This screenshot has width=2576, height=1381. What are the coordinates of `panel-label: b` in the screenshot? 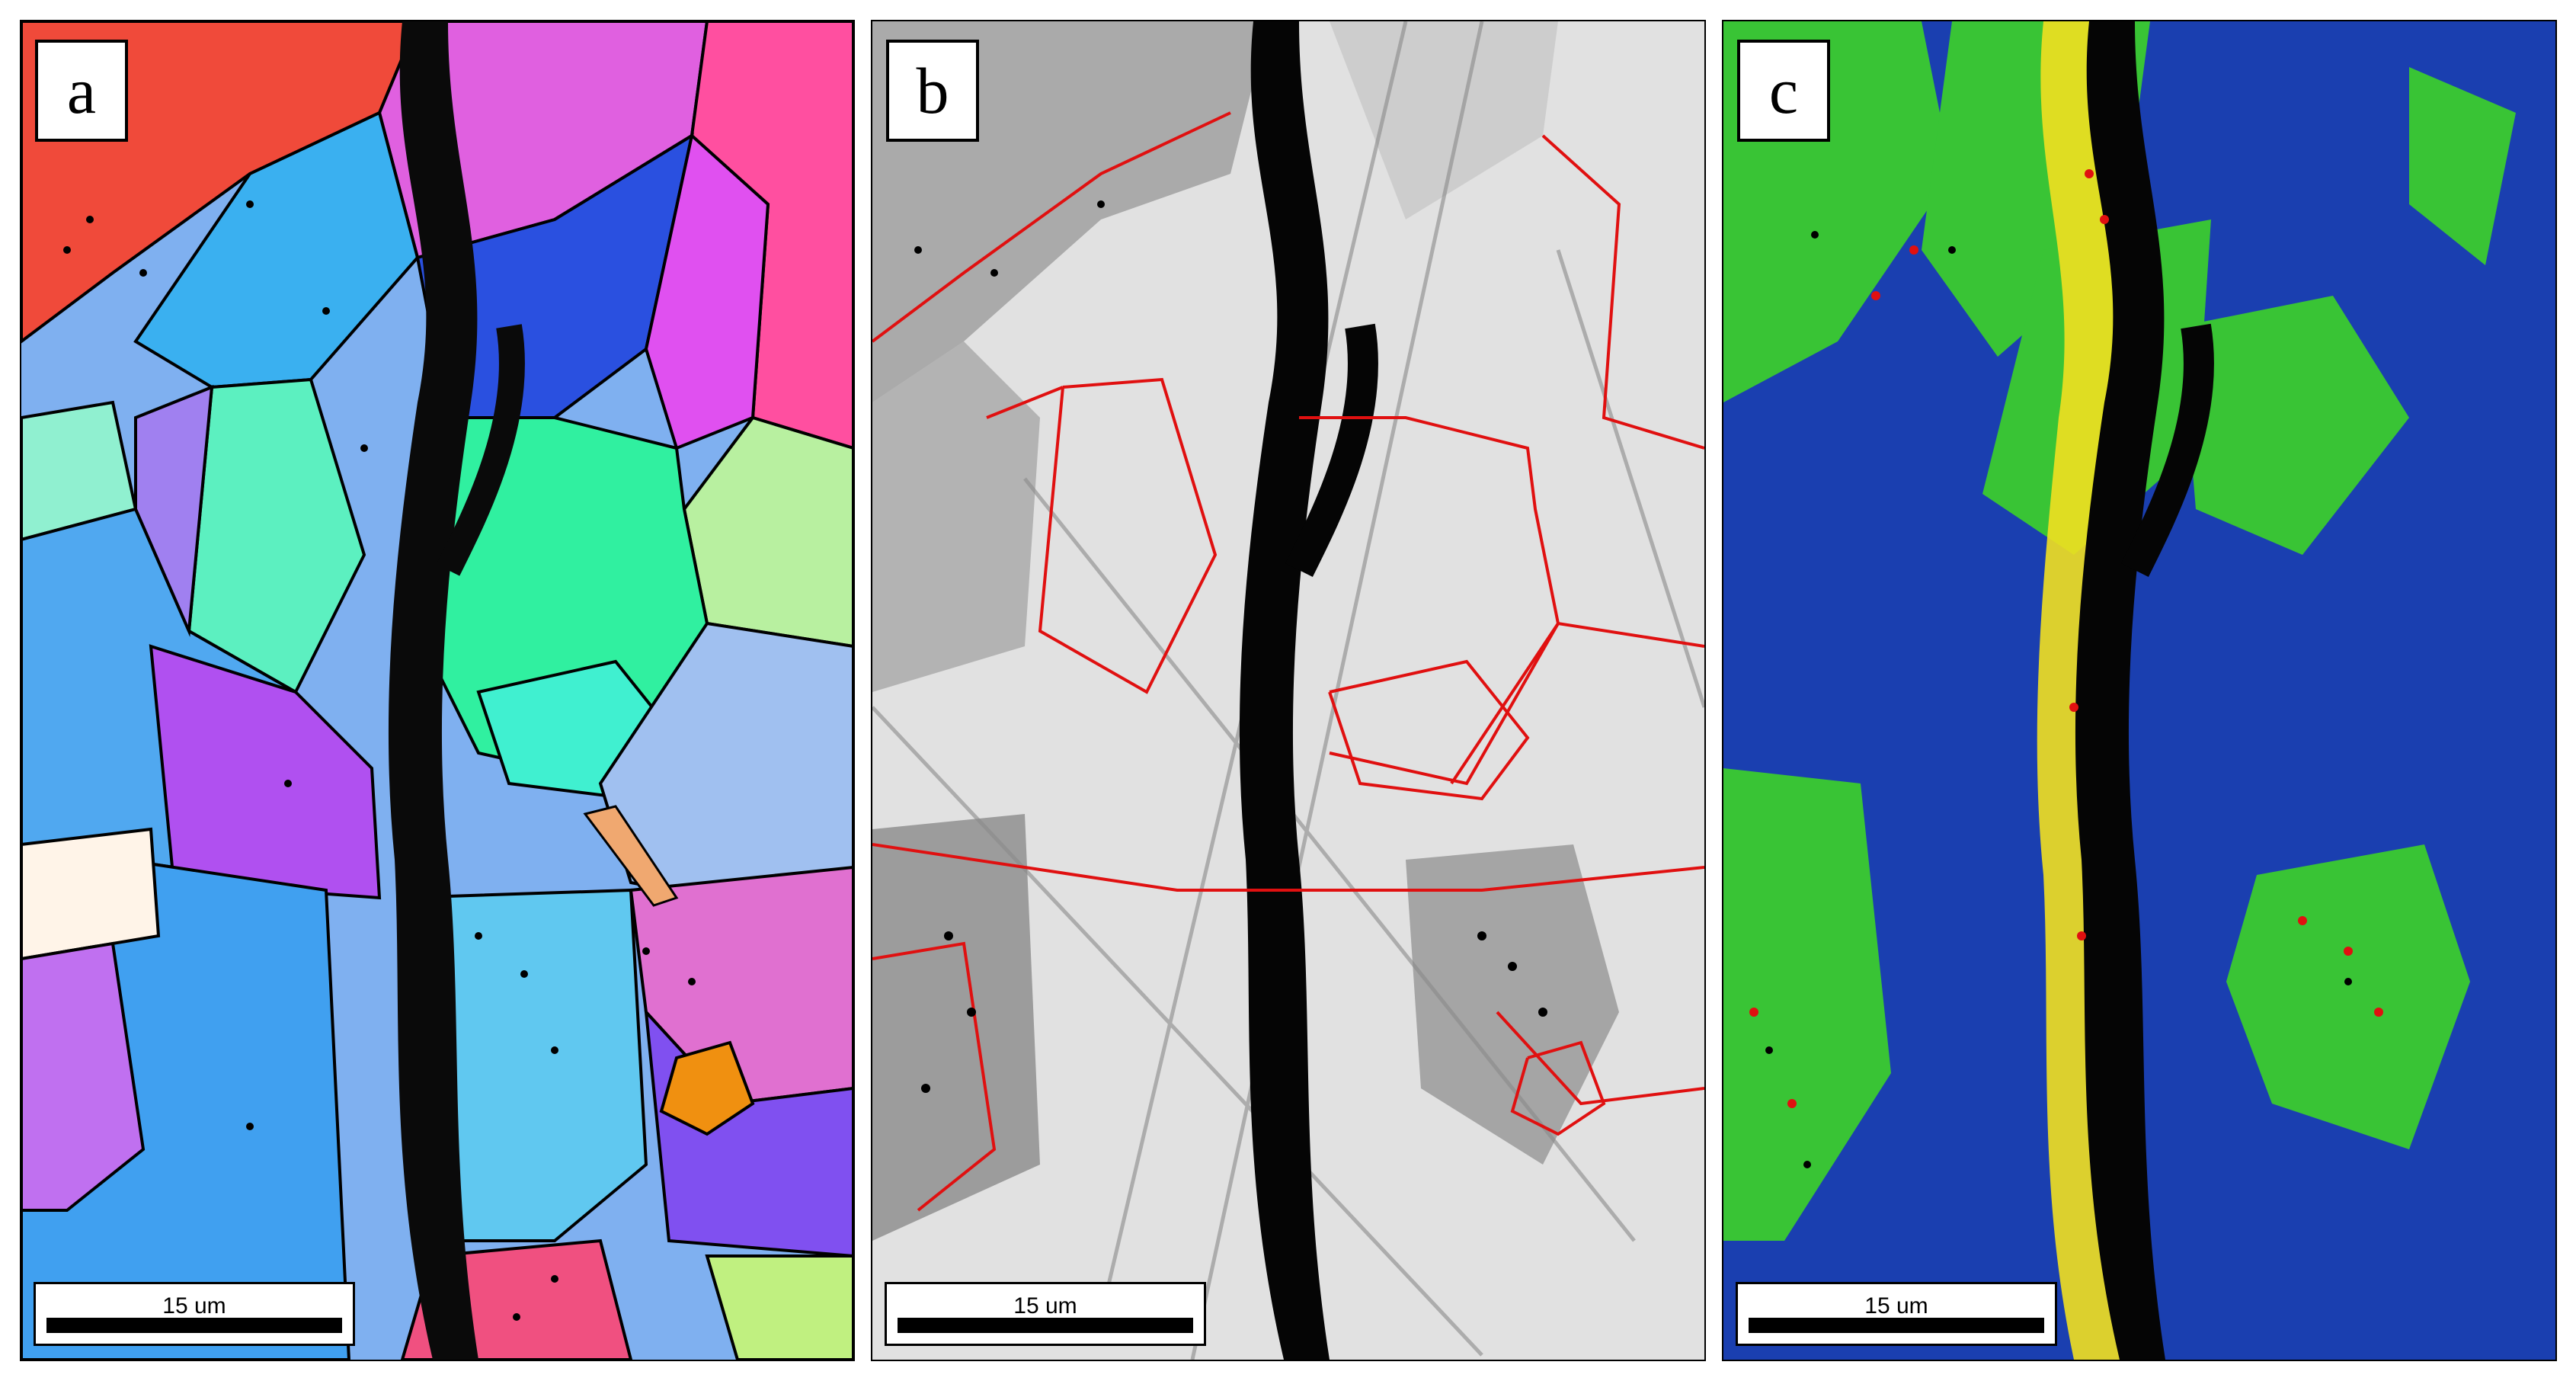 It's located at (932, 91).